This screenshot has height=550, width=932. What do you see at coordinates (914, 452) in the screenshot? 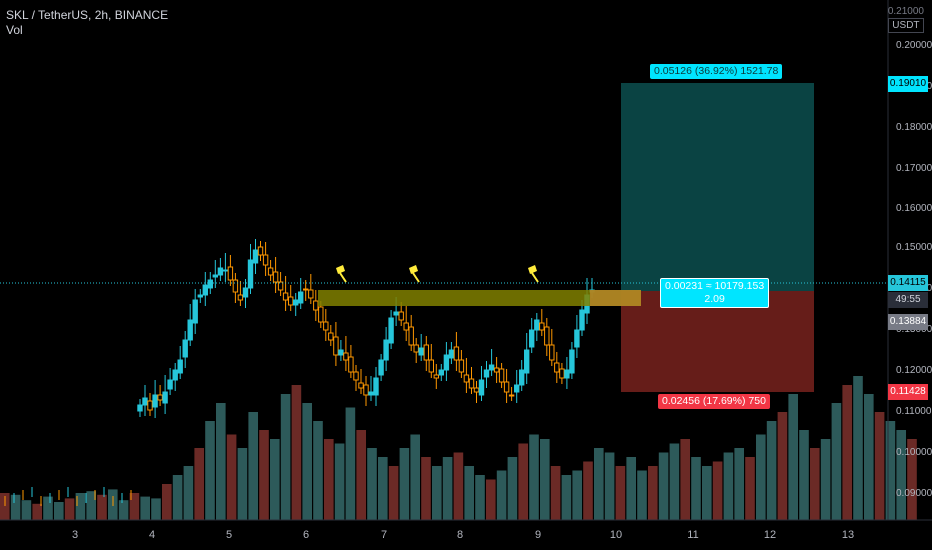
I see `price-axis-label: 0.10000` at bounding box center [914, 452].